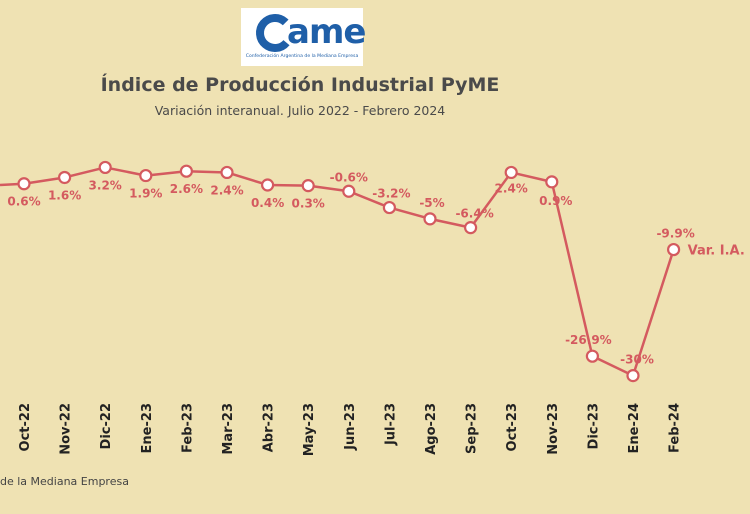 The width and height of the screenshot is (750, 514). What do you see at coordinates (147, 428) in the screenshot?
I see `x-tick-Ene-23: Ene-23` at bounding box center [147, 428].